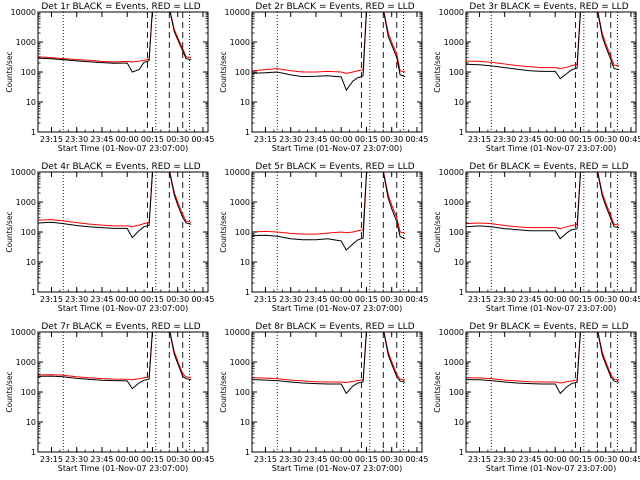  What do you see at coordinates (120, 327) in the screenshot?
I see `panel-title: Det 7r BLACK = Events, RED = LLD` at bounding box center [120, 327].